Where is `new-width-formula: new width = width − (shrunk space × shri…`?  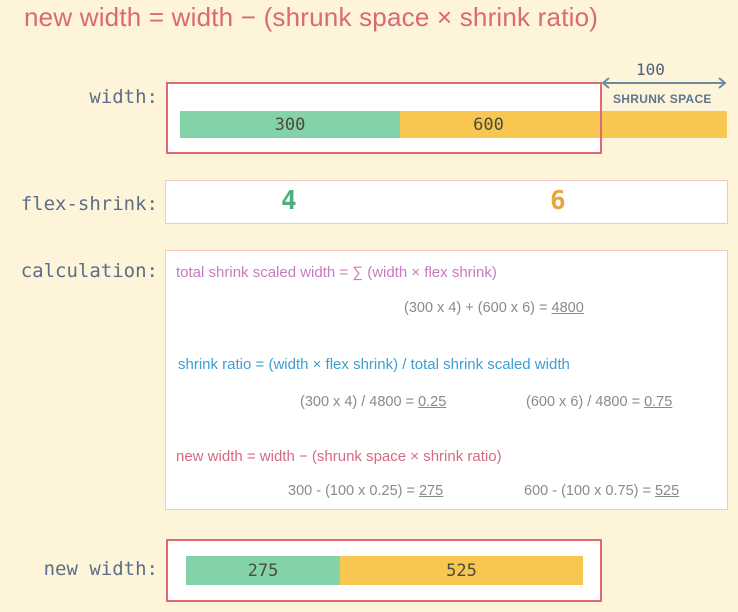 new-width-formula: new width = width − (shrunk space × shri… is located at coordinates (339, 456).